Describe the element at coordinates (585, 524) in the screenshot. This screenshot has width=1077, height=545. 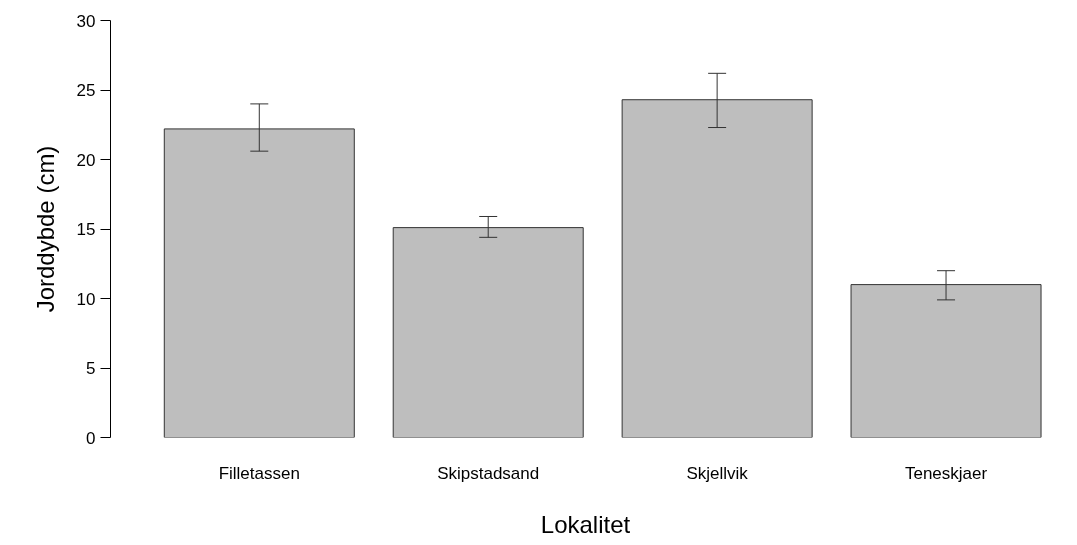
I see `x-axis-title: Lokalitet` at that location.